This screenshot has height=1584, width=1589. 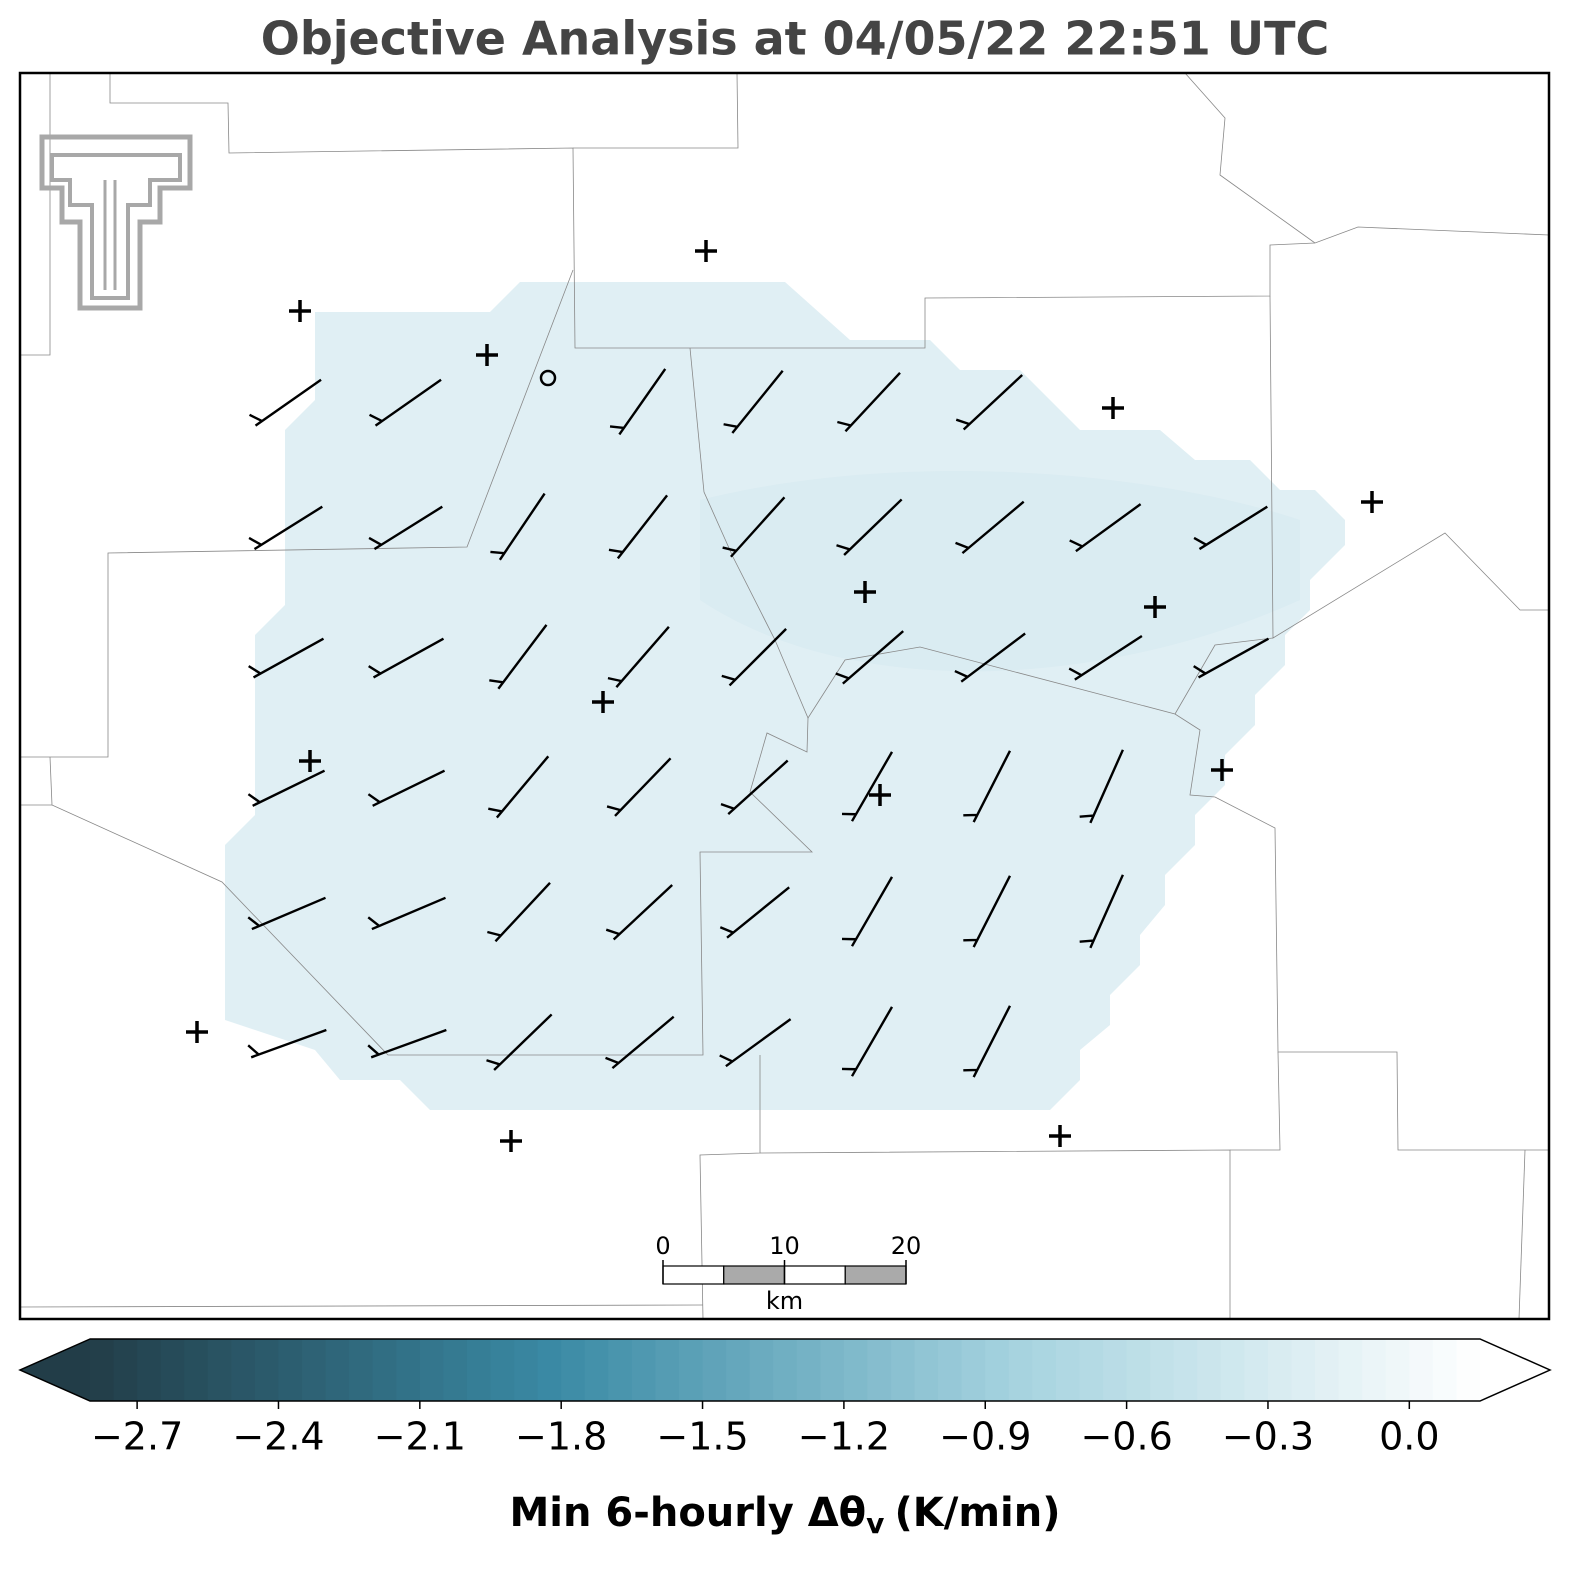 I want to click on scale-tick-label: 0, so click(x=662, y=1246).